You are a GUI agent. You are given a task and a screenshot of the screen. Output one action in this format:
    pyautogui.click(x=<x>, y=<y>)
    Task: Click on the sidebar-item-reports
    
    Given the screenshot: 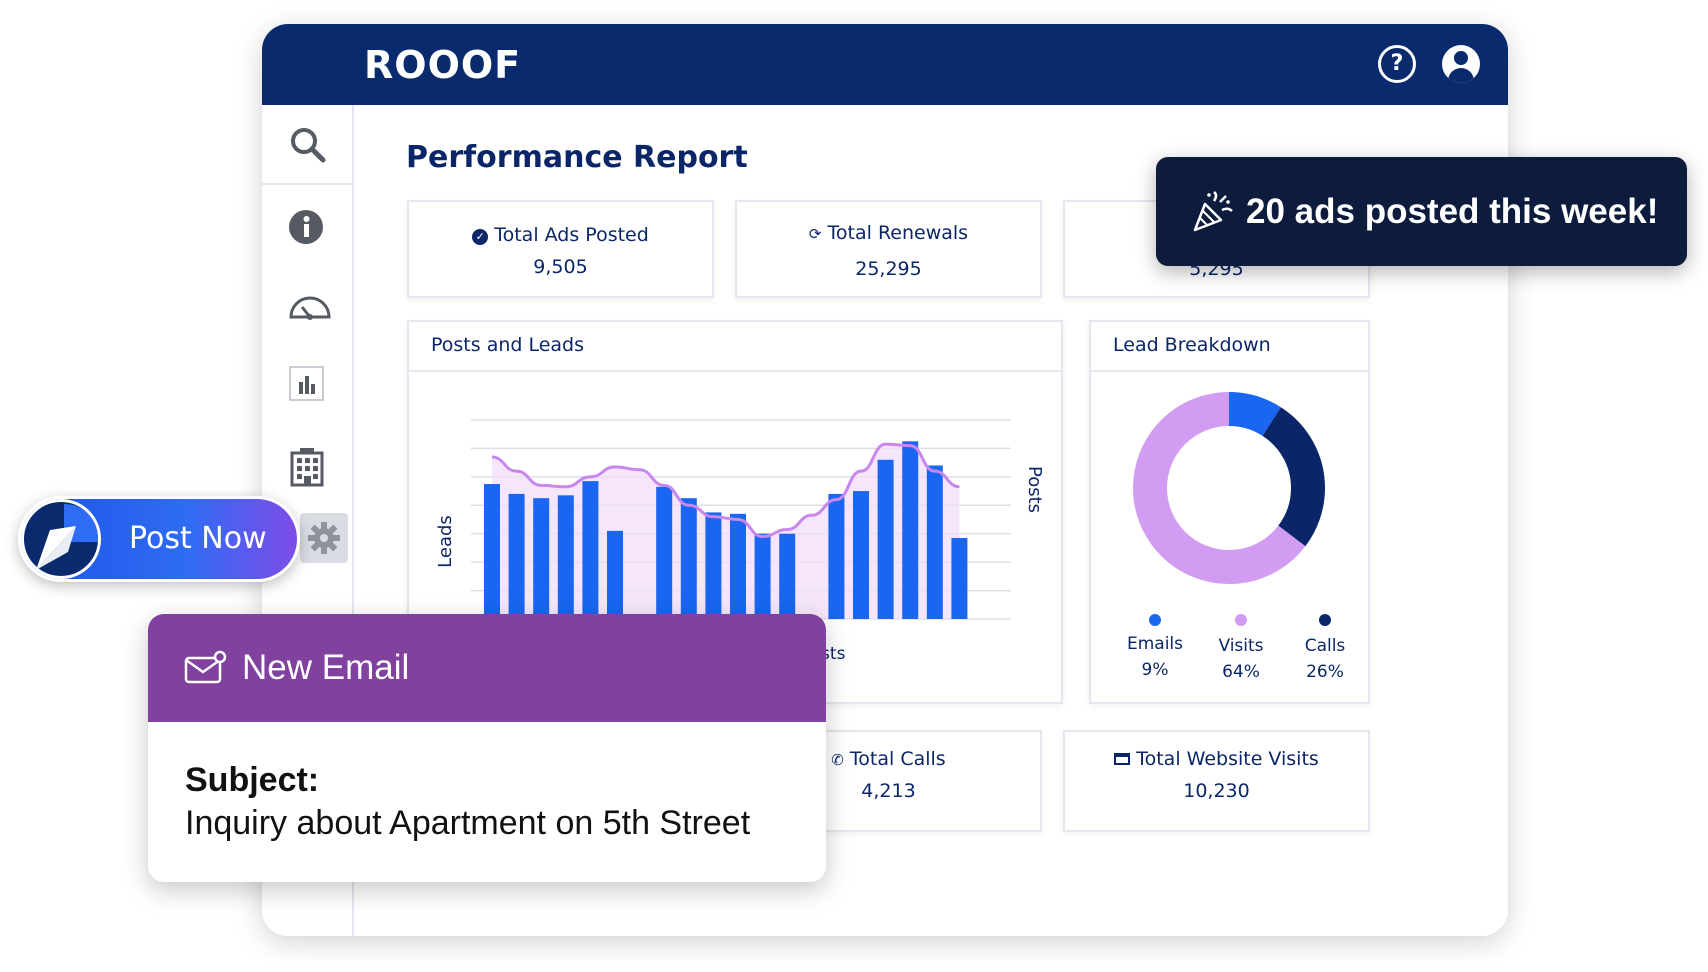 What is the action you would take?
    pyautogui.click(x=307, y=385)
    